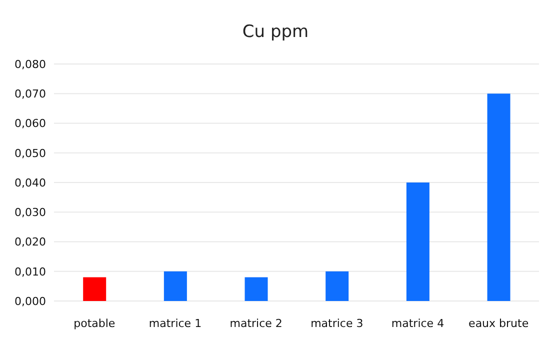  Describe the element at coordinates (30, 271) in the screenshot. I see `y-tick-label: 0,010` at that location.